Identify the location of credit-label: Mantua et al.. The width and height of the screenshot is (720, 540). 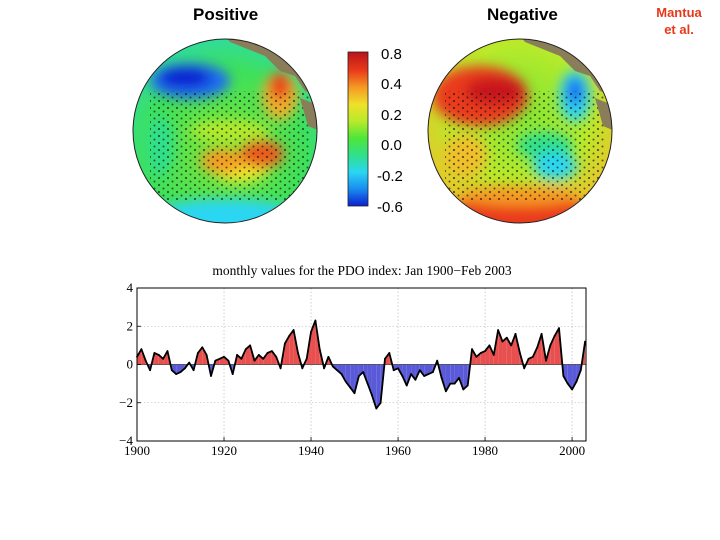
(679, 21).